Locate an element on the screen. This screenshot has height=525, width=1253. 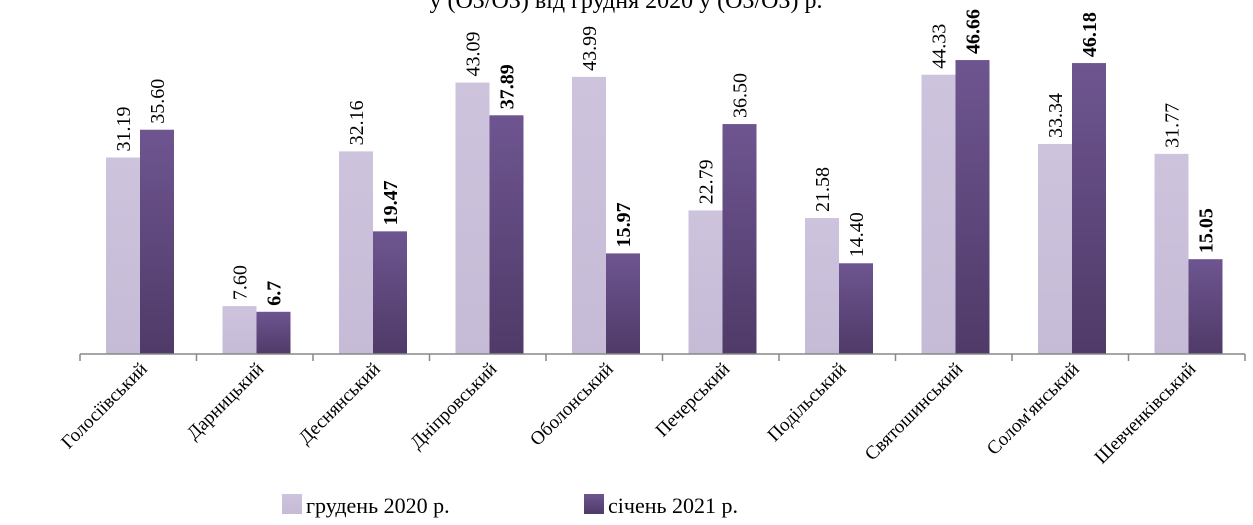
category-label-2: Деснянський is located at coordinates (340, 404).